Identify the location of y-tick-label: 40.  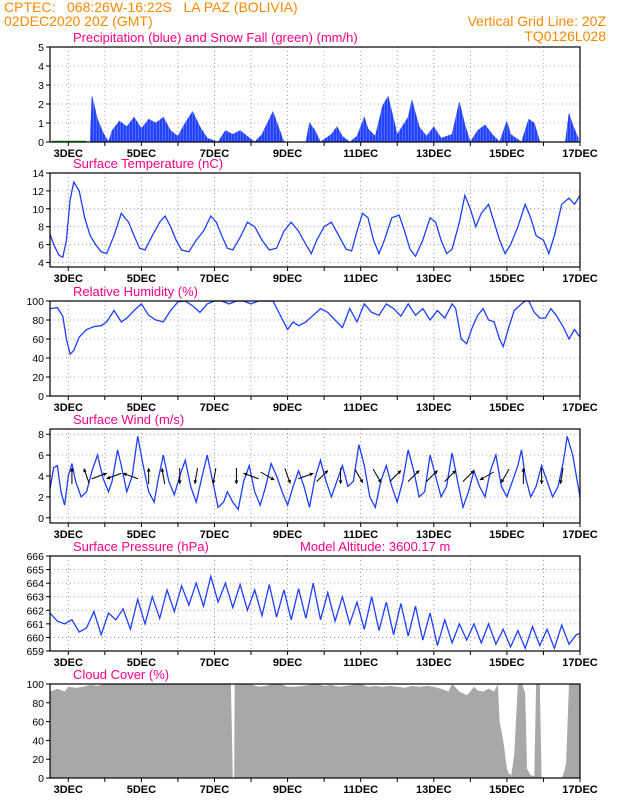
(38, 741).